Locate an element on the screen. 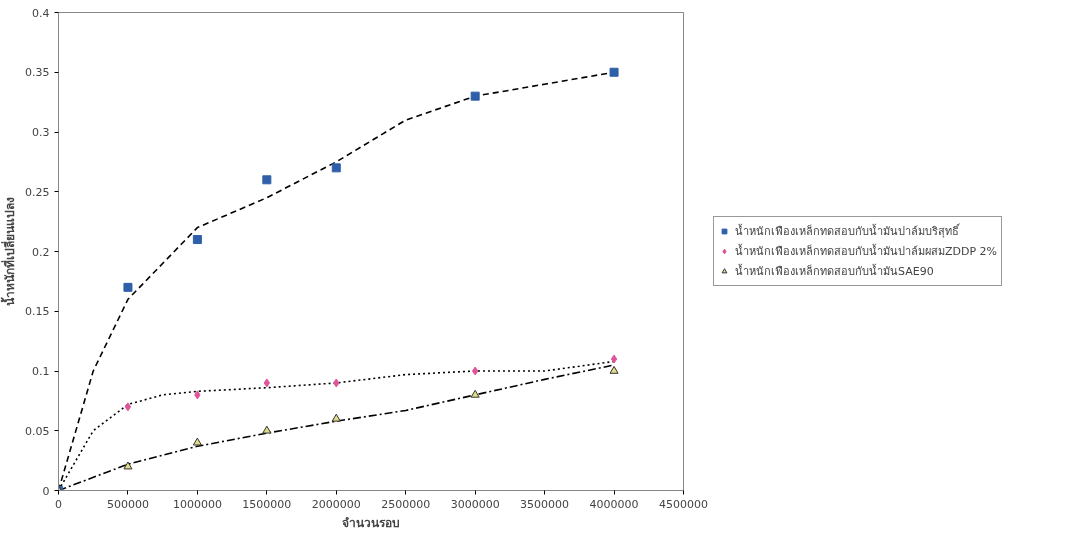 This screenshot has height=549, width=1071. y-tick-label: 0.15 is located at coordinates (37, 312).